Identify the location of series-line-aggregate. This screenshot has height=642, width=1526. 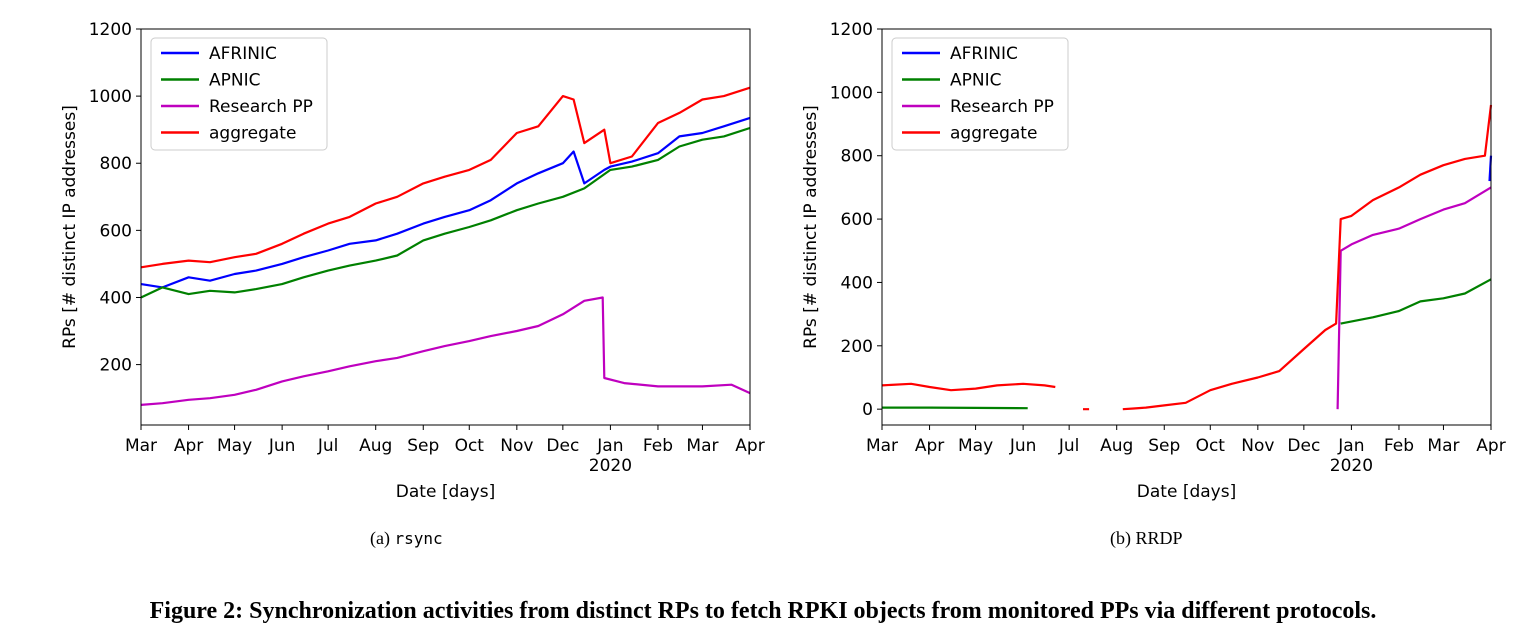
(445, 177).